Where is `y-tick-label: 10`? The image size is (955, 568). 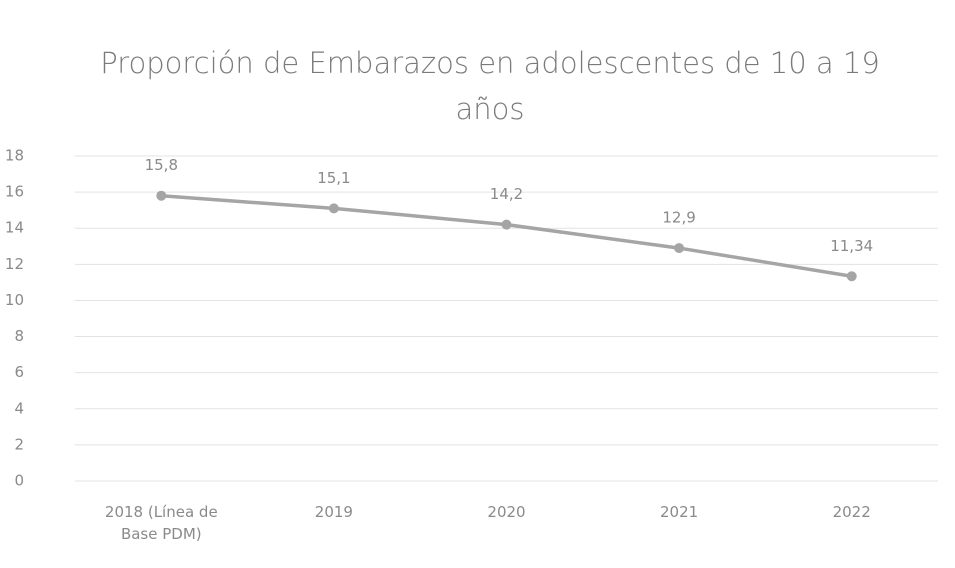
y-tick-label: 10 is located at coordinates (14, 300).